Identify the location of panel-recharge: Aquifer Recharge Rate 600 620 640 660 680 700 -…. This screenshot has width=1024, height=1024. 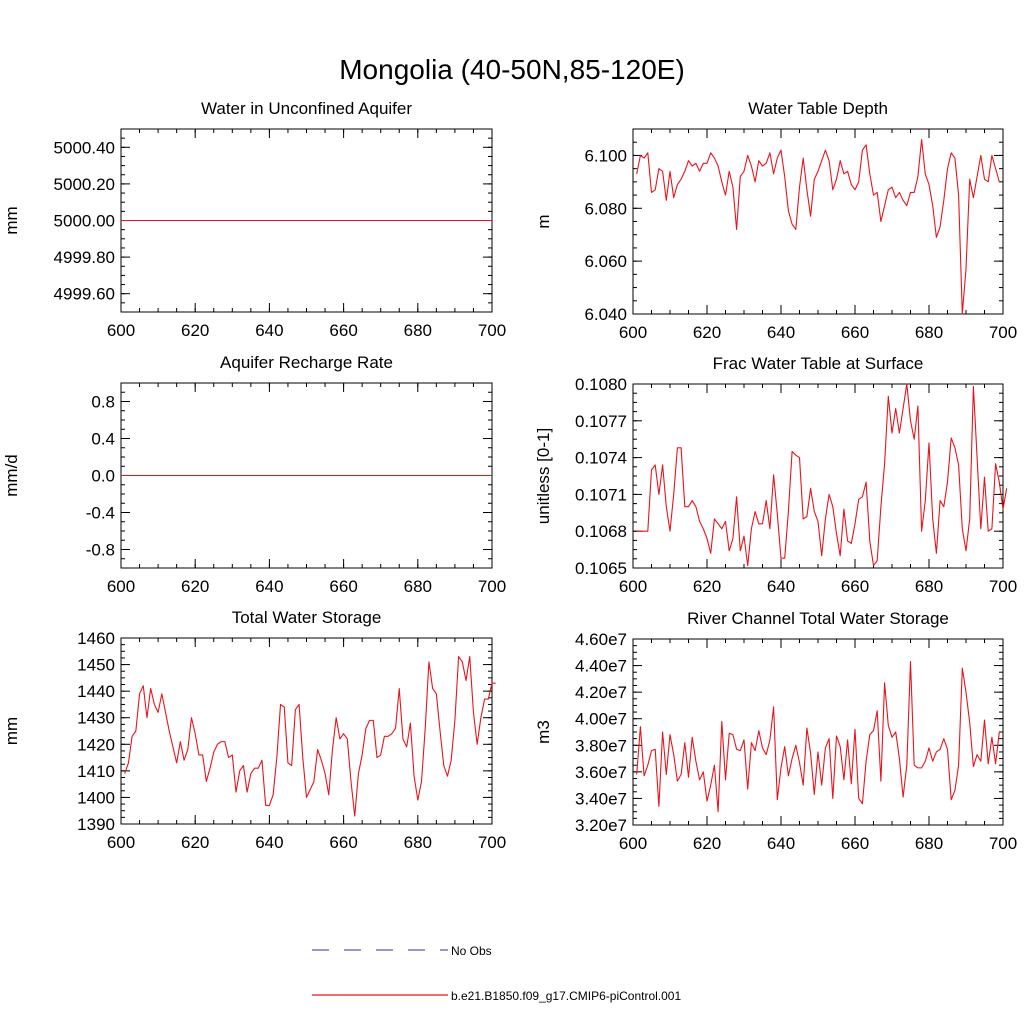
(254, 474).